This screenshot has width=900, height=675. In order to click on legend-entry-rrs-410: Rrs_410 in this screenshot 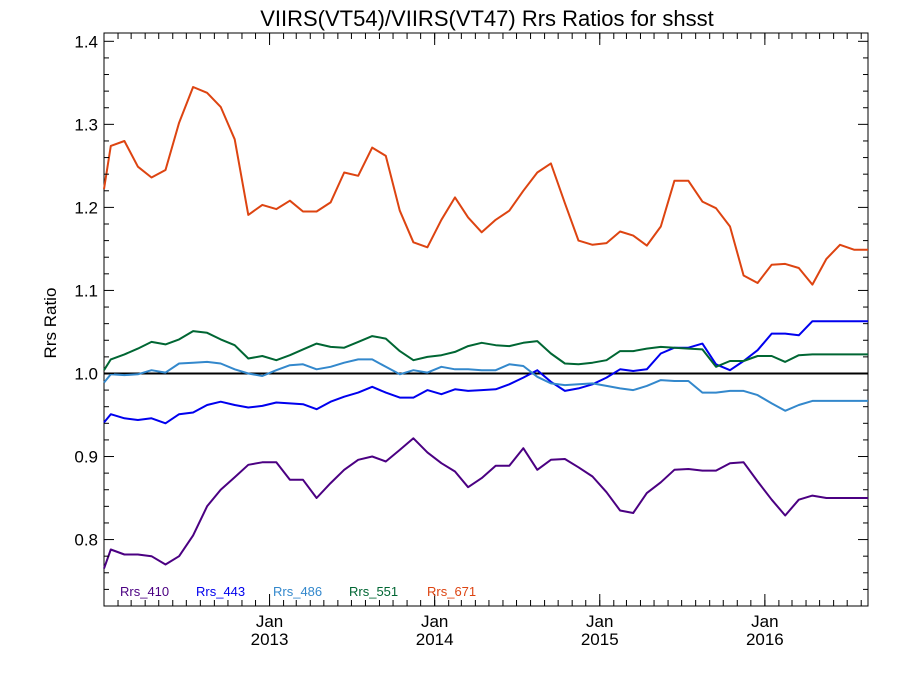, I will do `click(144, 591)`.